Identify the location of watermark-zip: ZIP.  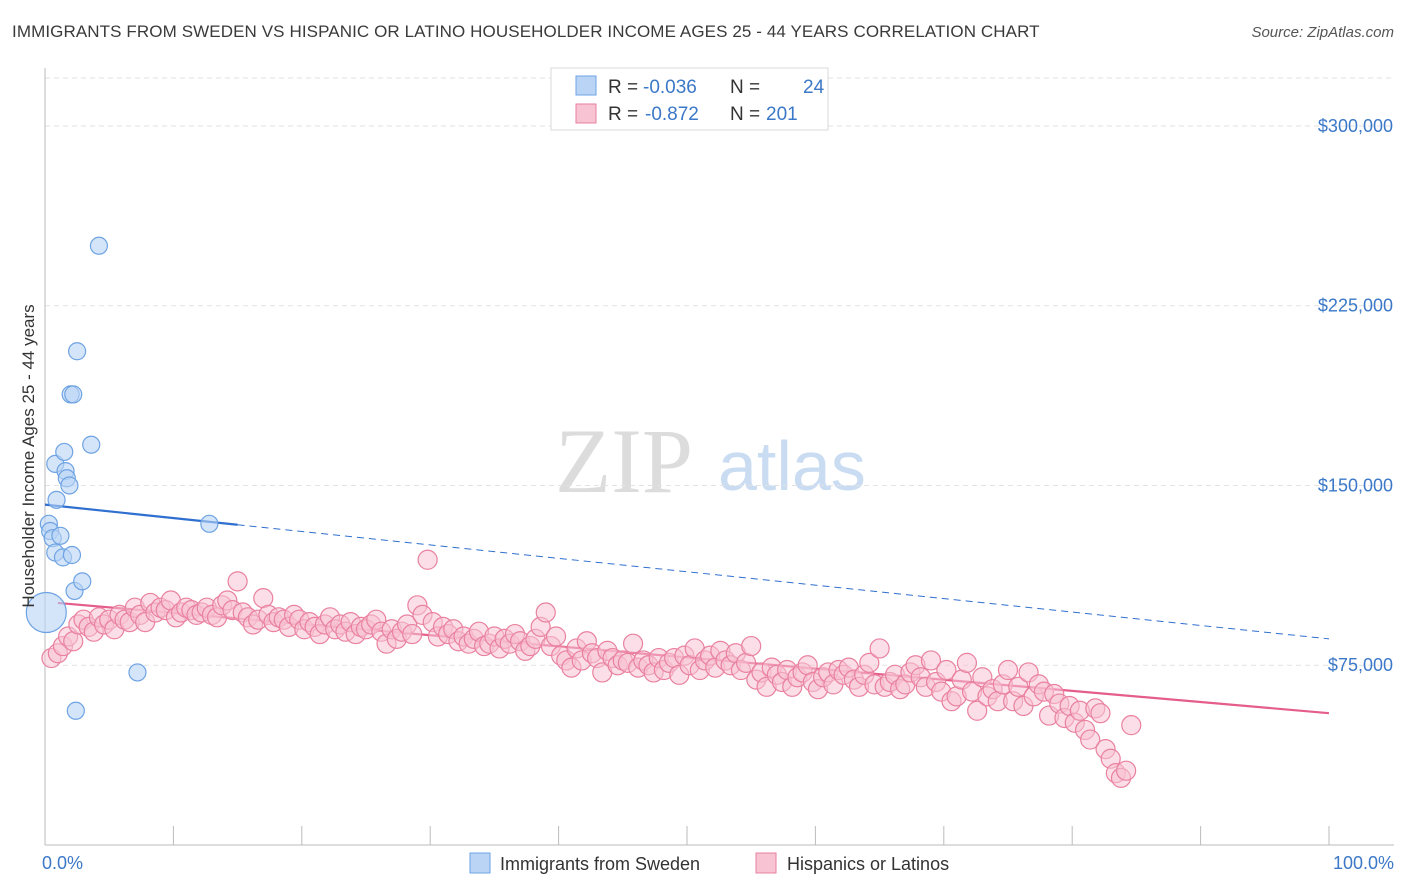
(624, 461).